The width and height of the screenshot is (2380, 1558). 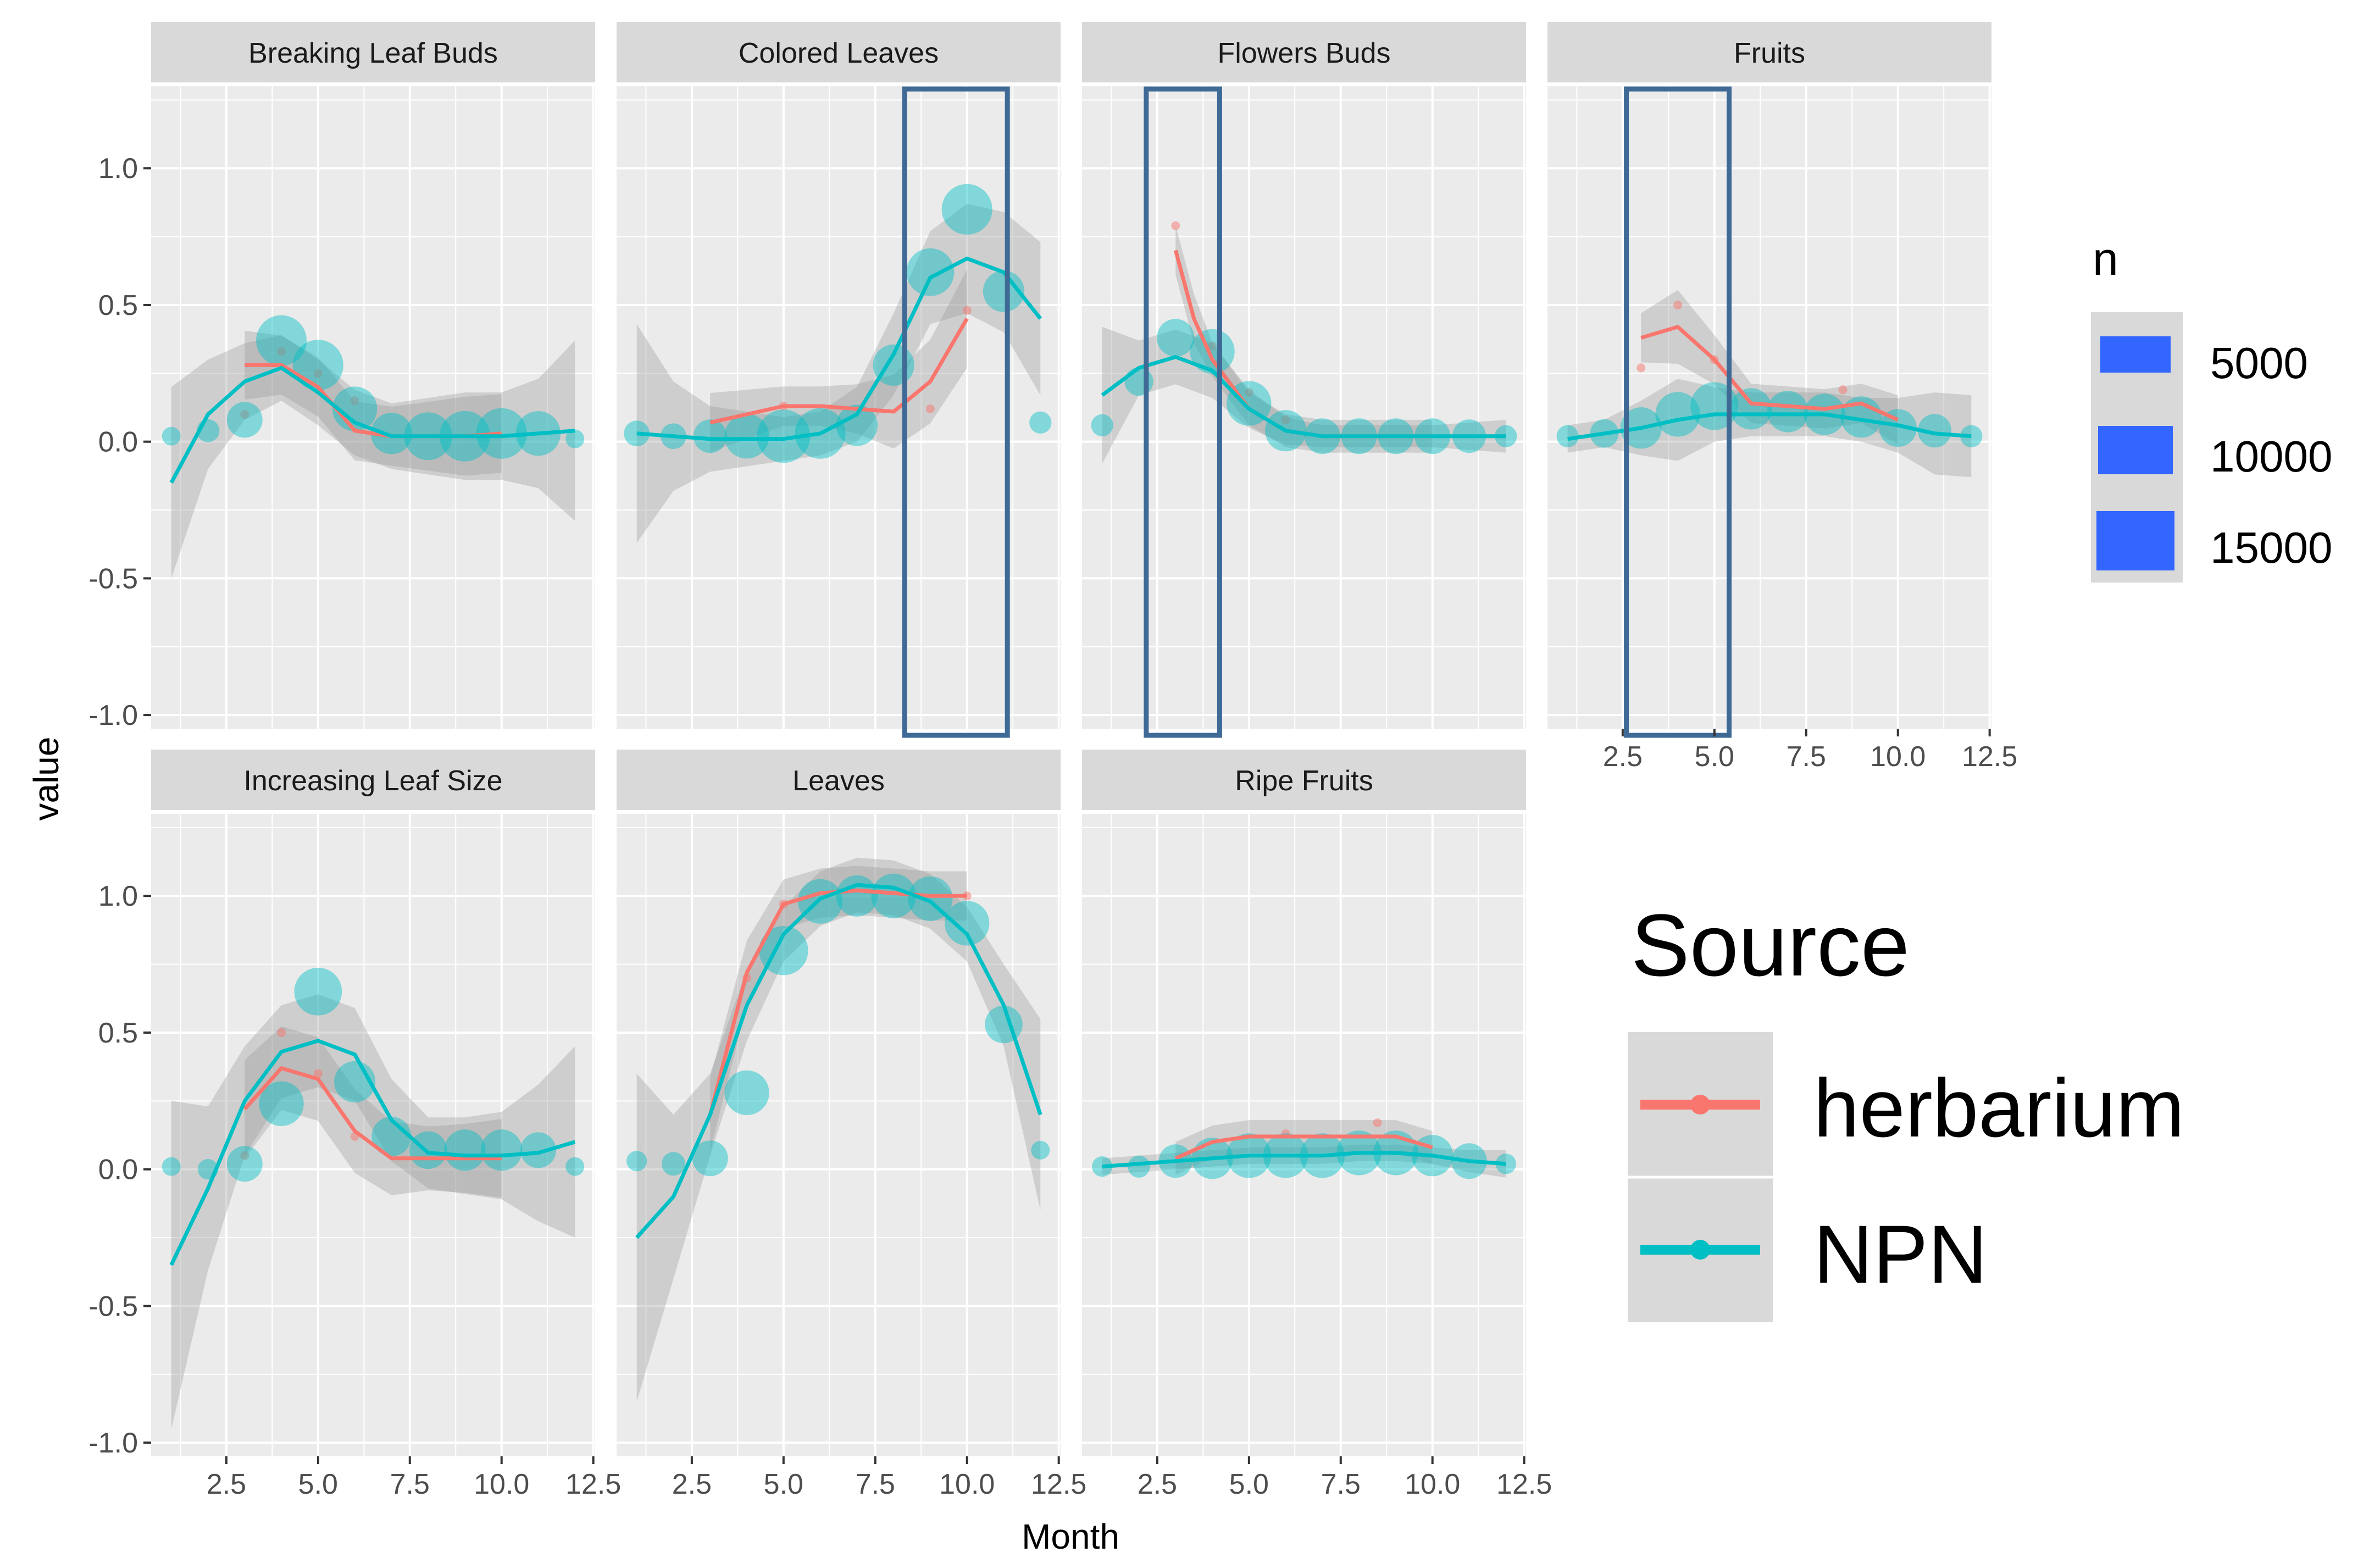 I want to click on y-axis-label: value, so click(x=46, y=779).